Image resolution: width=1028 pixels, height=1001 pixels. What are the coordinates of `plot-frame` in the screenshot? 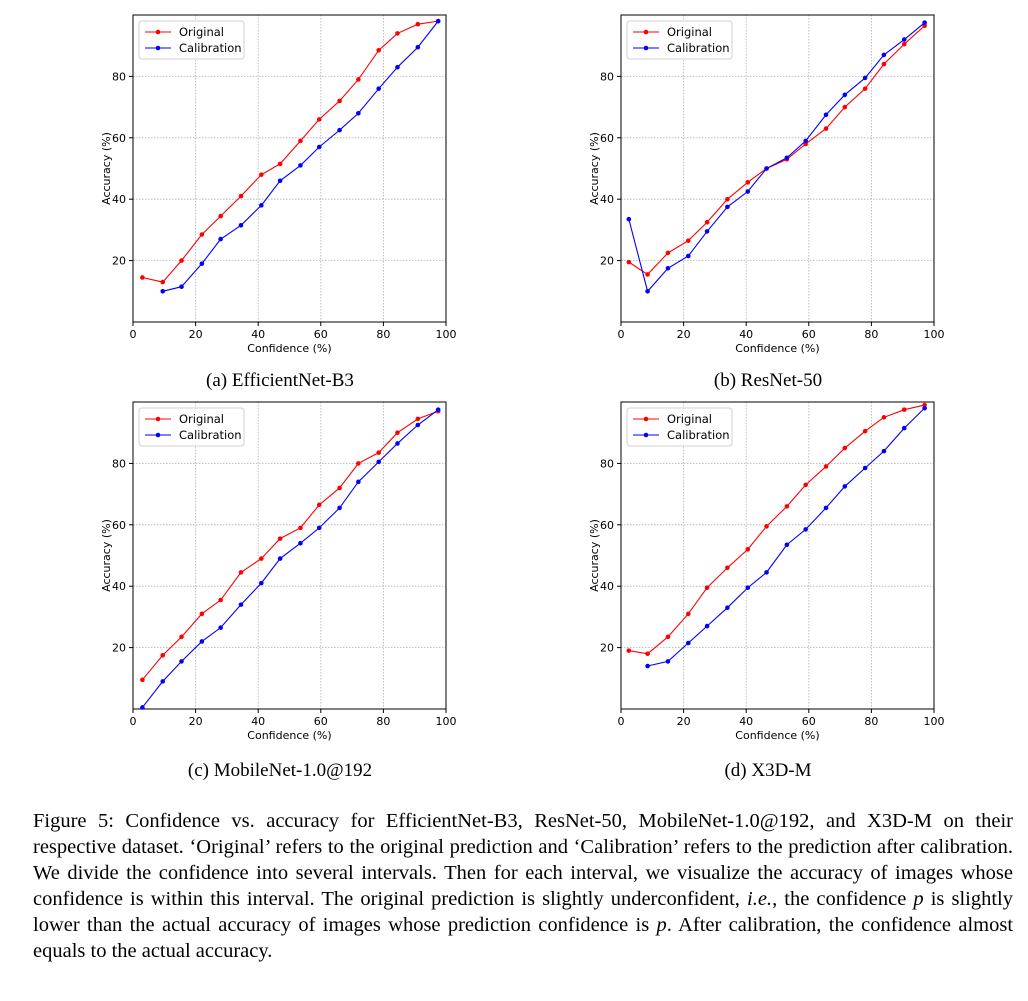 It's located at (289, 555).